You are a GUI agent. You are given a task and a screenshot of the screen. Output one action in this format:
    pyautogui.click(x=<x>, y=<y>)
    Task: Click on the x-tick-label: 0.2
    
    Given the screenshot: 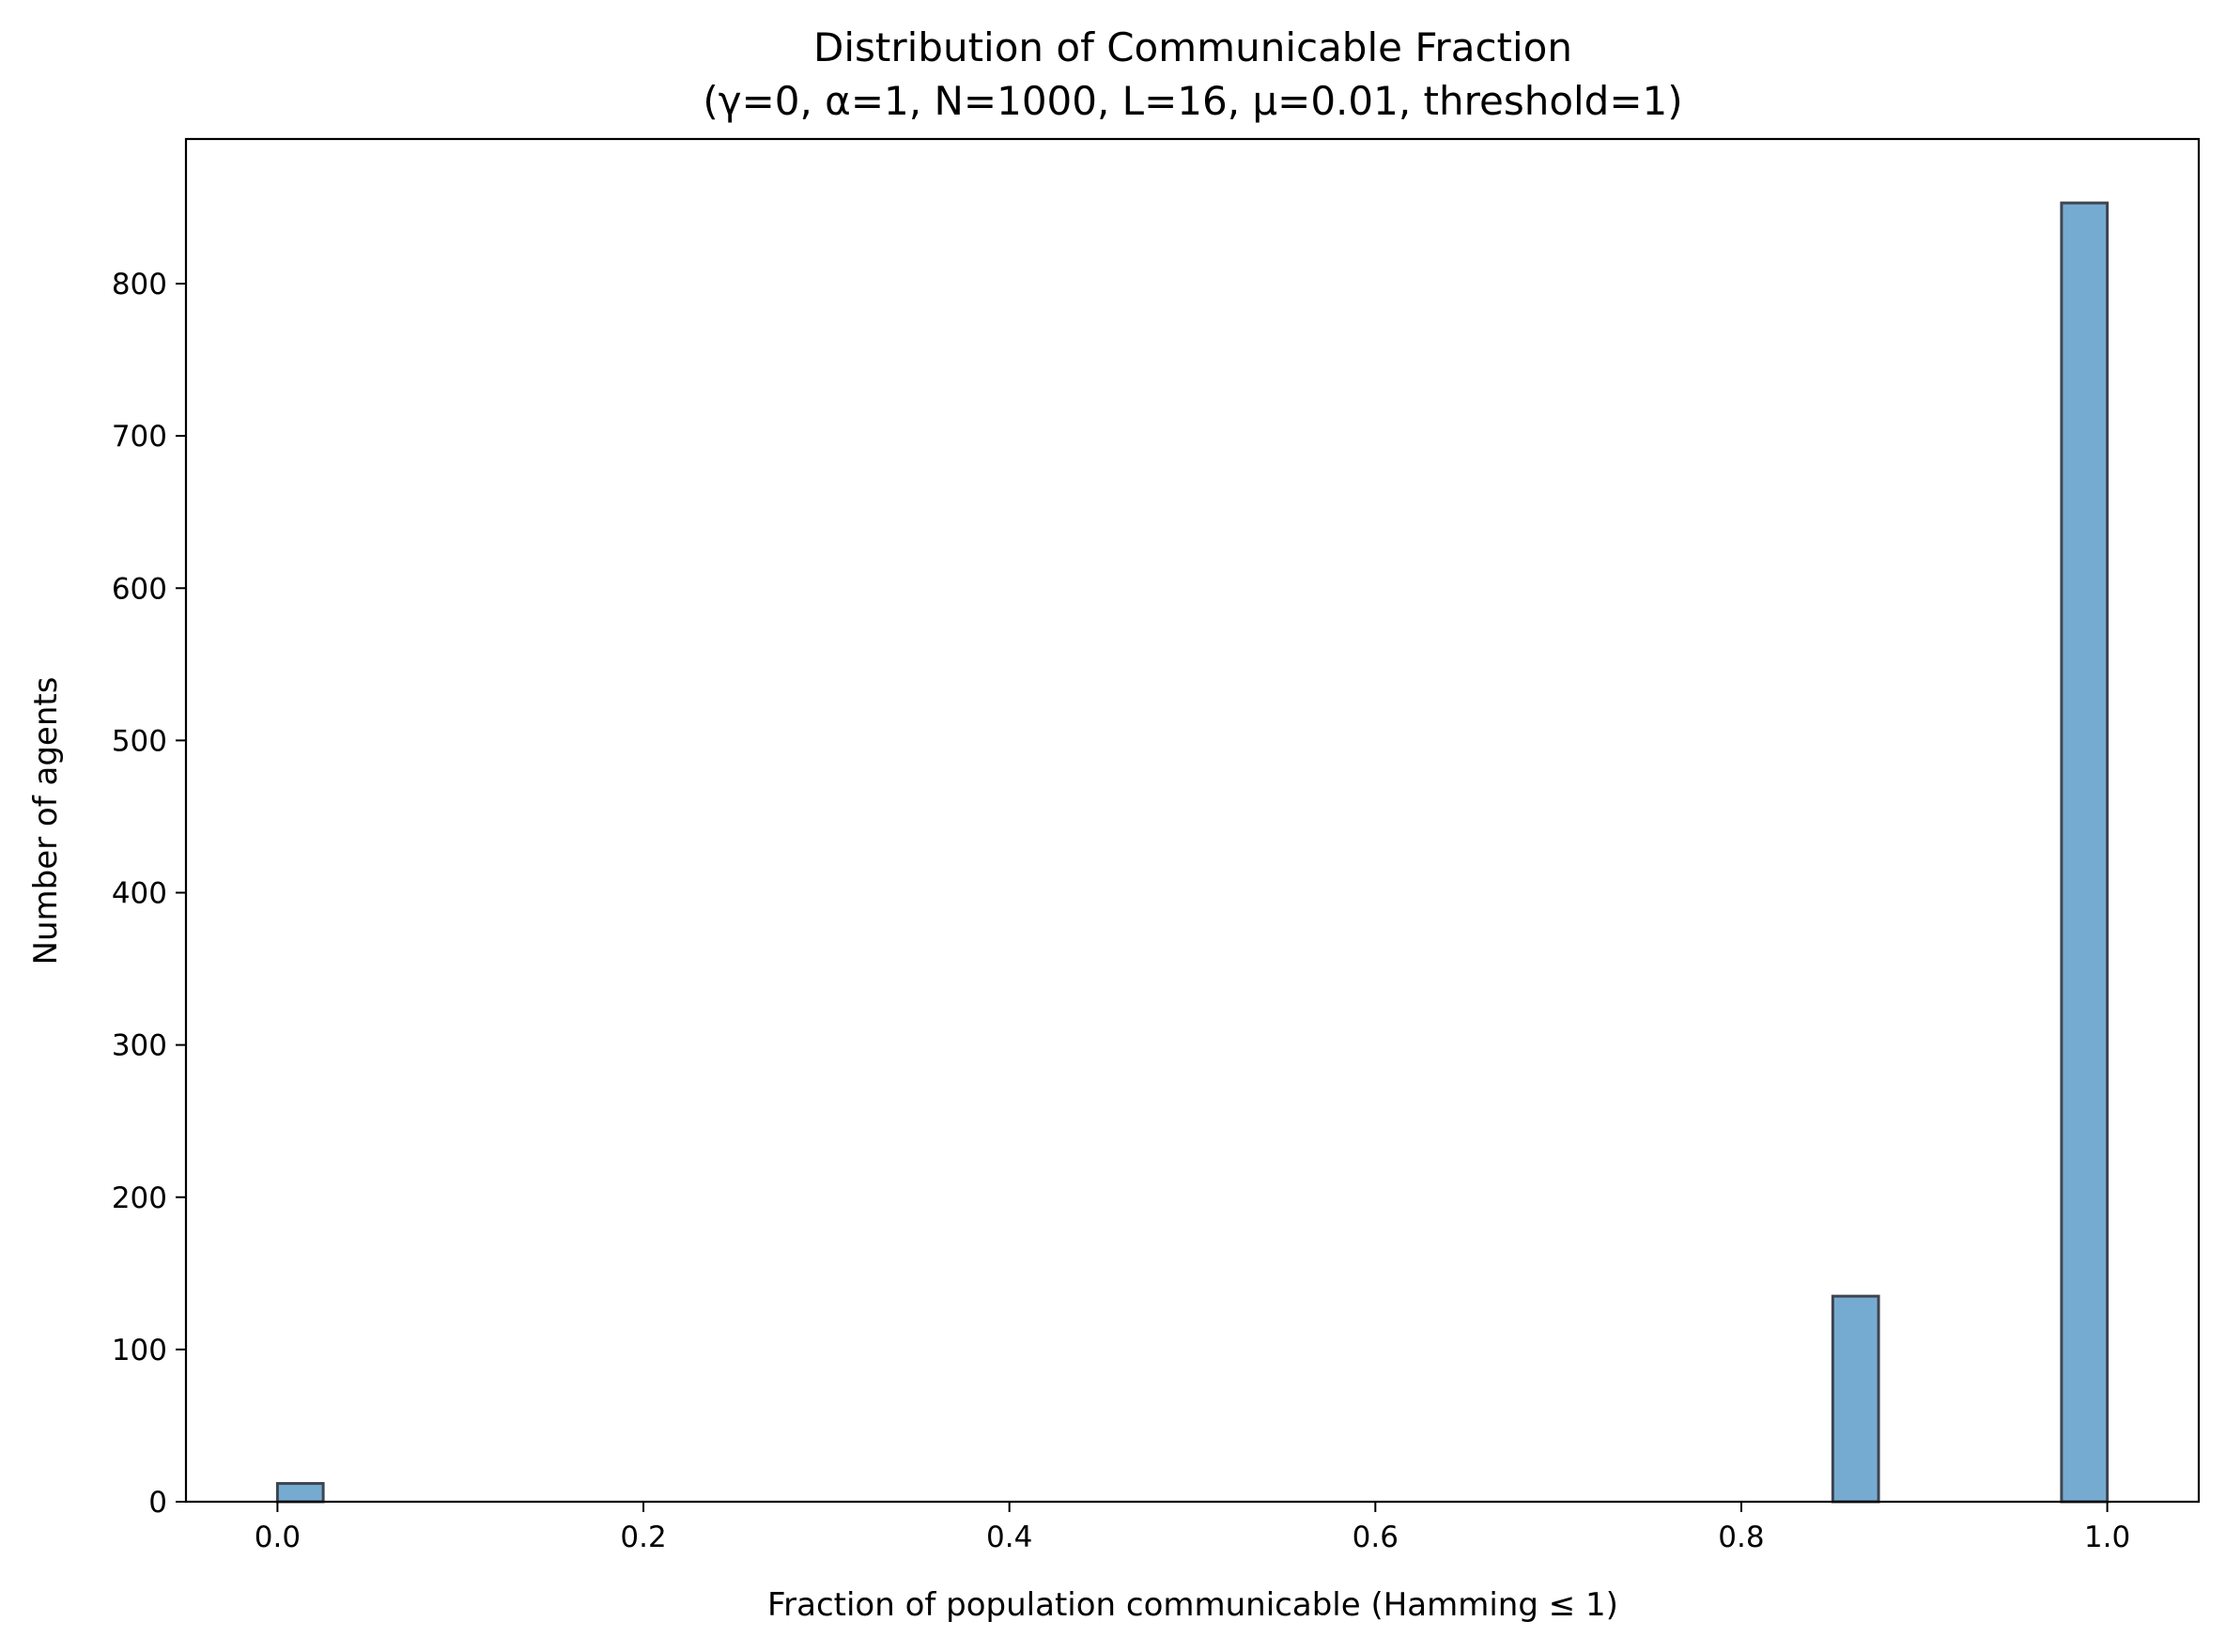 What is the action you would take?
    pyautogui.click(x=643, y=1537)
    